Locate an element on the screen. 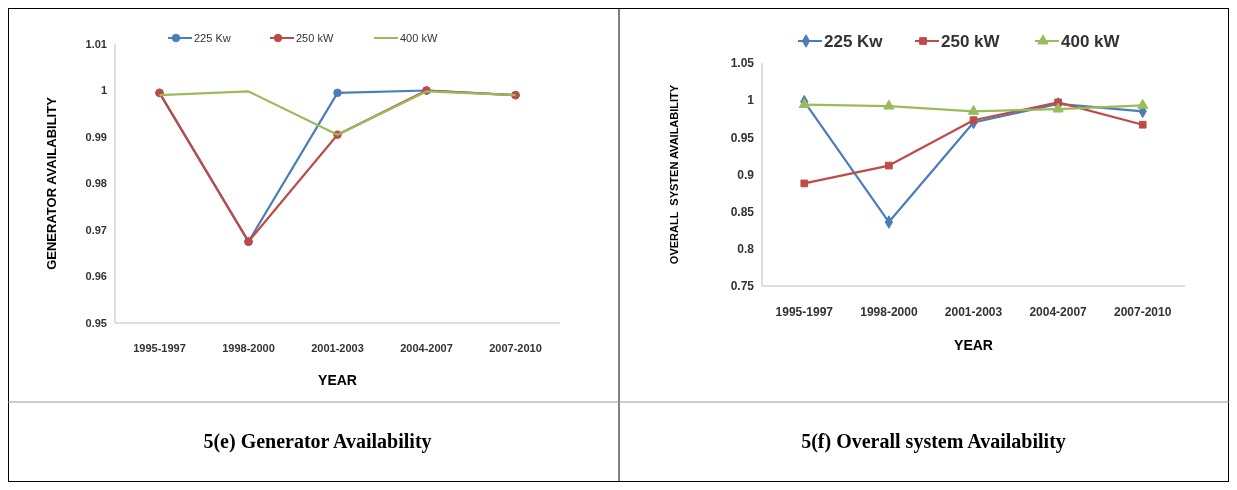 The image size is (1237, 490). y-tick-label: 0.98 is located at coordinates (96, 183).